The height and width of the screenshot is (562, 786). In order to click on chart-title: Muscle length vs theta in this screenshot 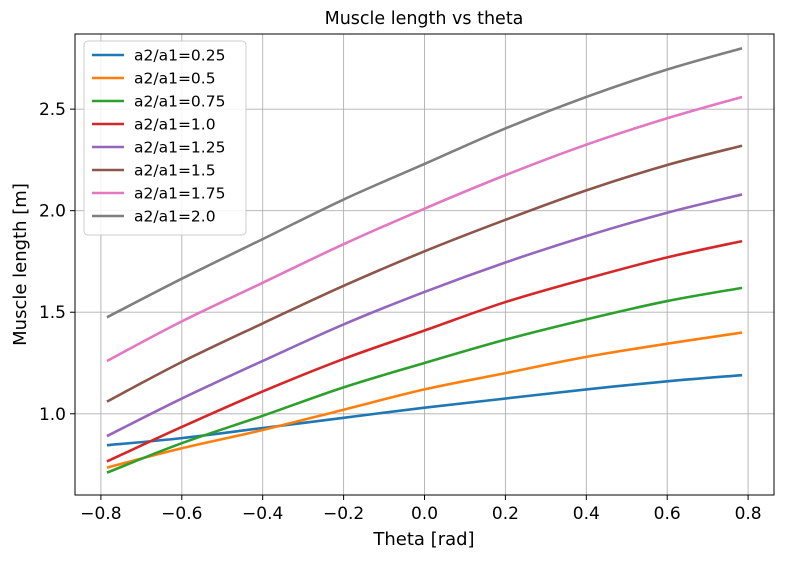, I will do `click(424, 19)`.